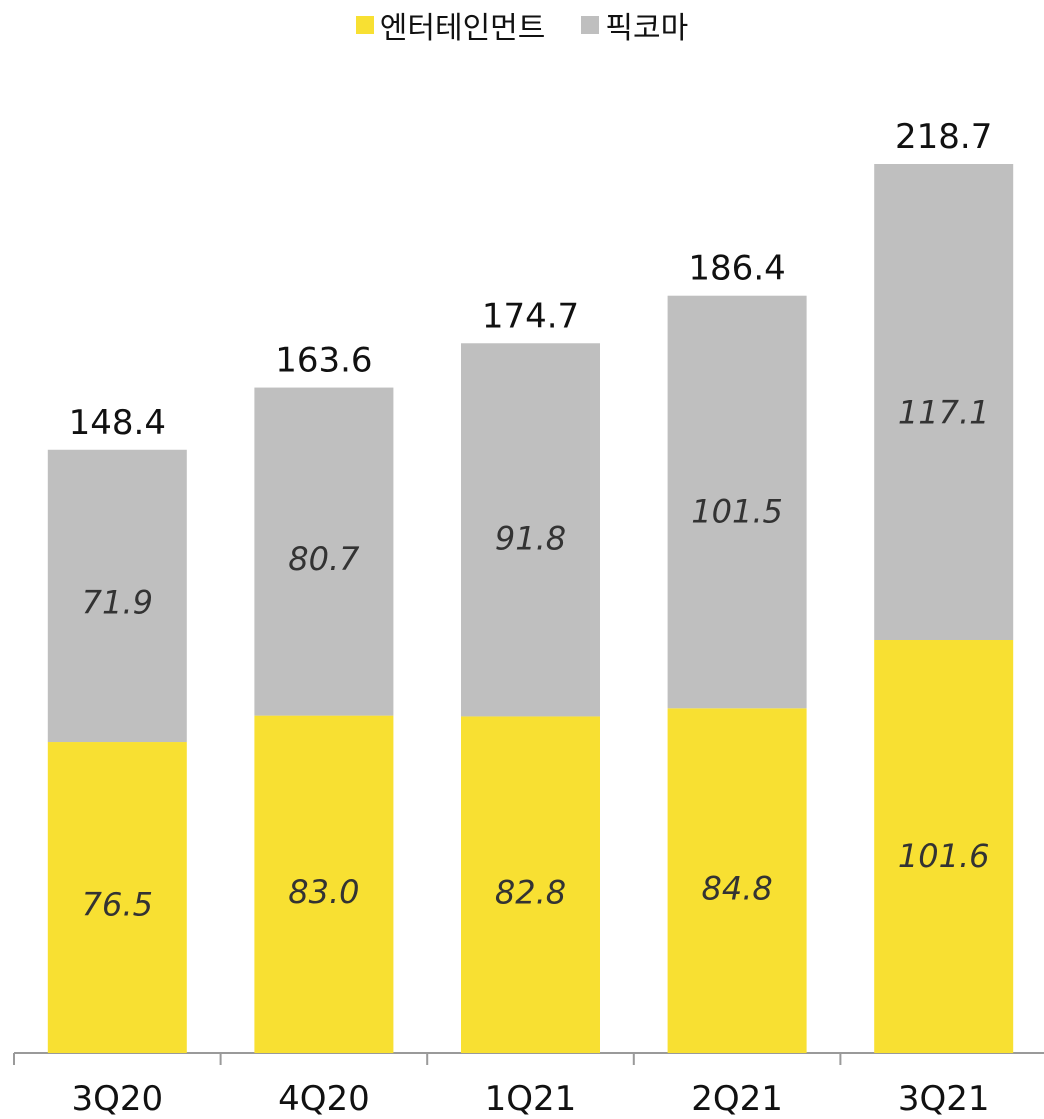 The width and height of the screenshot is (1044, 1119). Describe the element at coordinates (531, 1099) in the screenshot. I see `x-tick-label: 1Q21` at that location.